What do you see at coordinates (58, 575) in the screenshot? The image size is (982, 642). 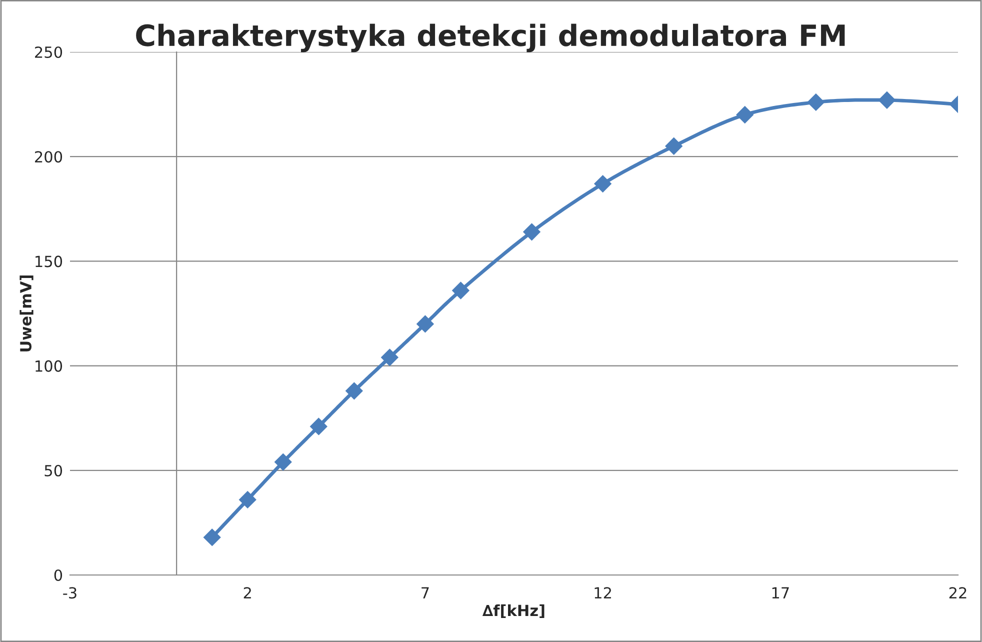 I see `y-tick-label: 0` at bounding box center [58, 575].